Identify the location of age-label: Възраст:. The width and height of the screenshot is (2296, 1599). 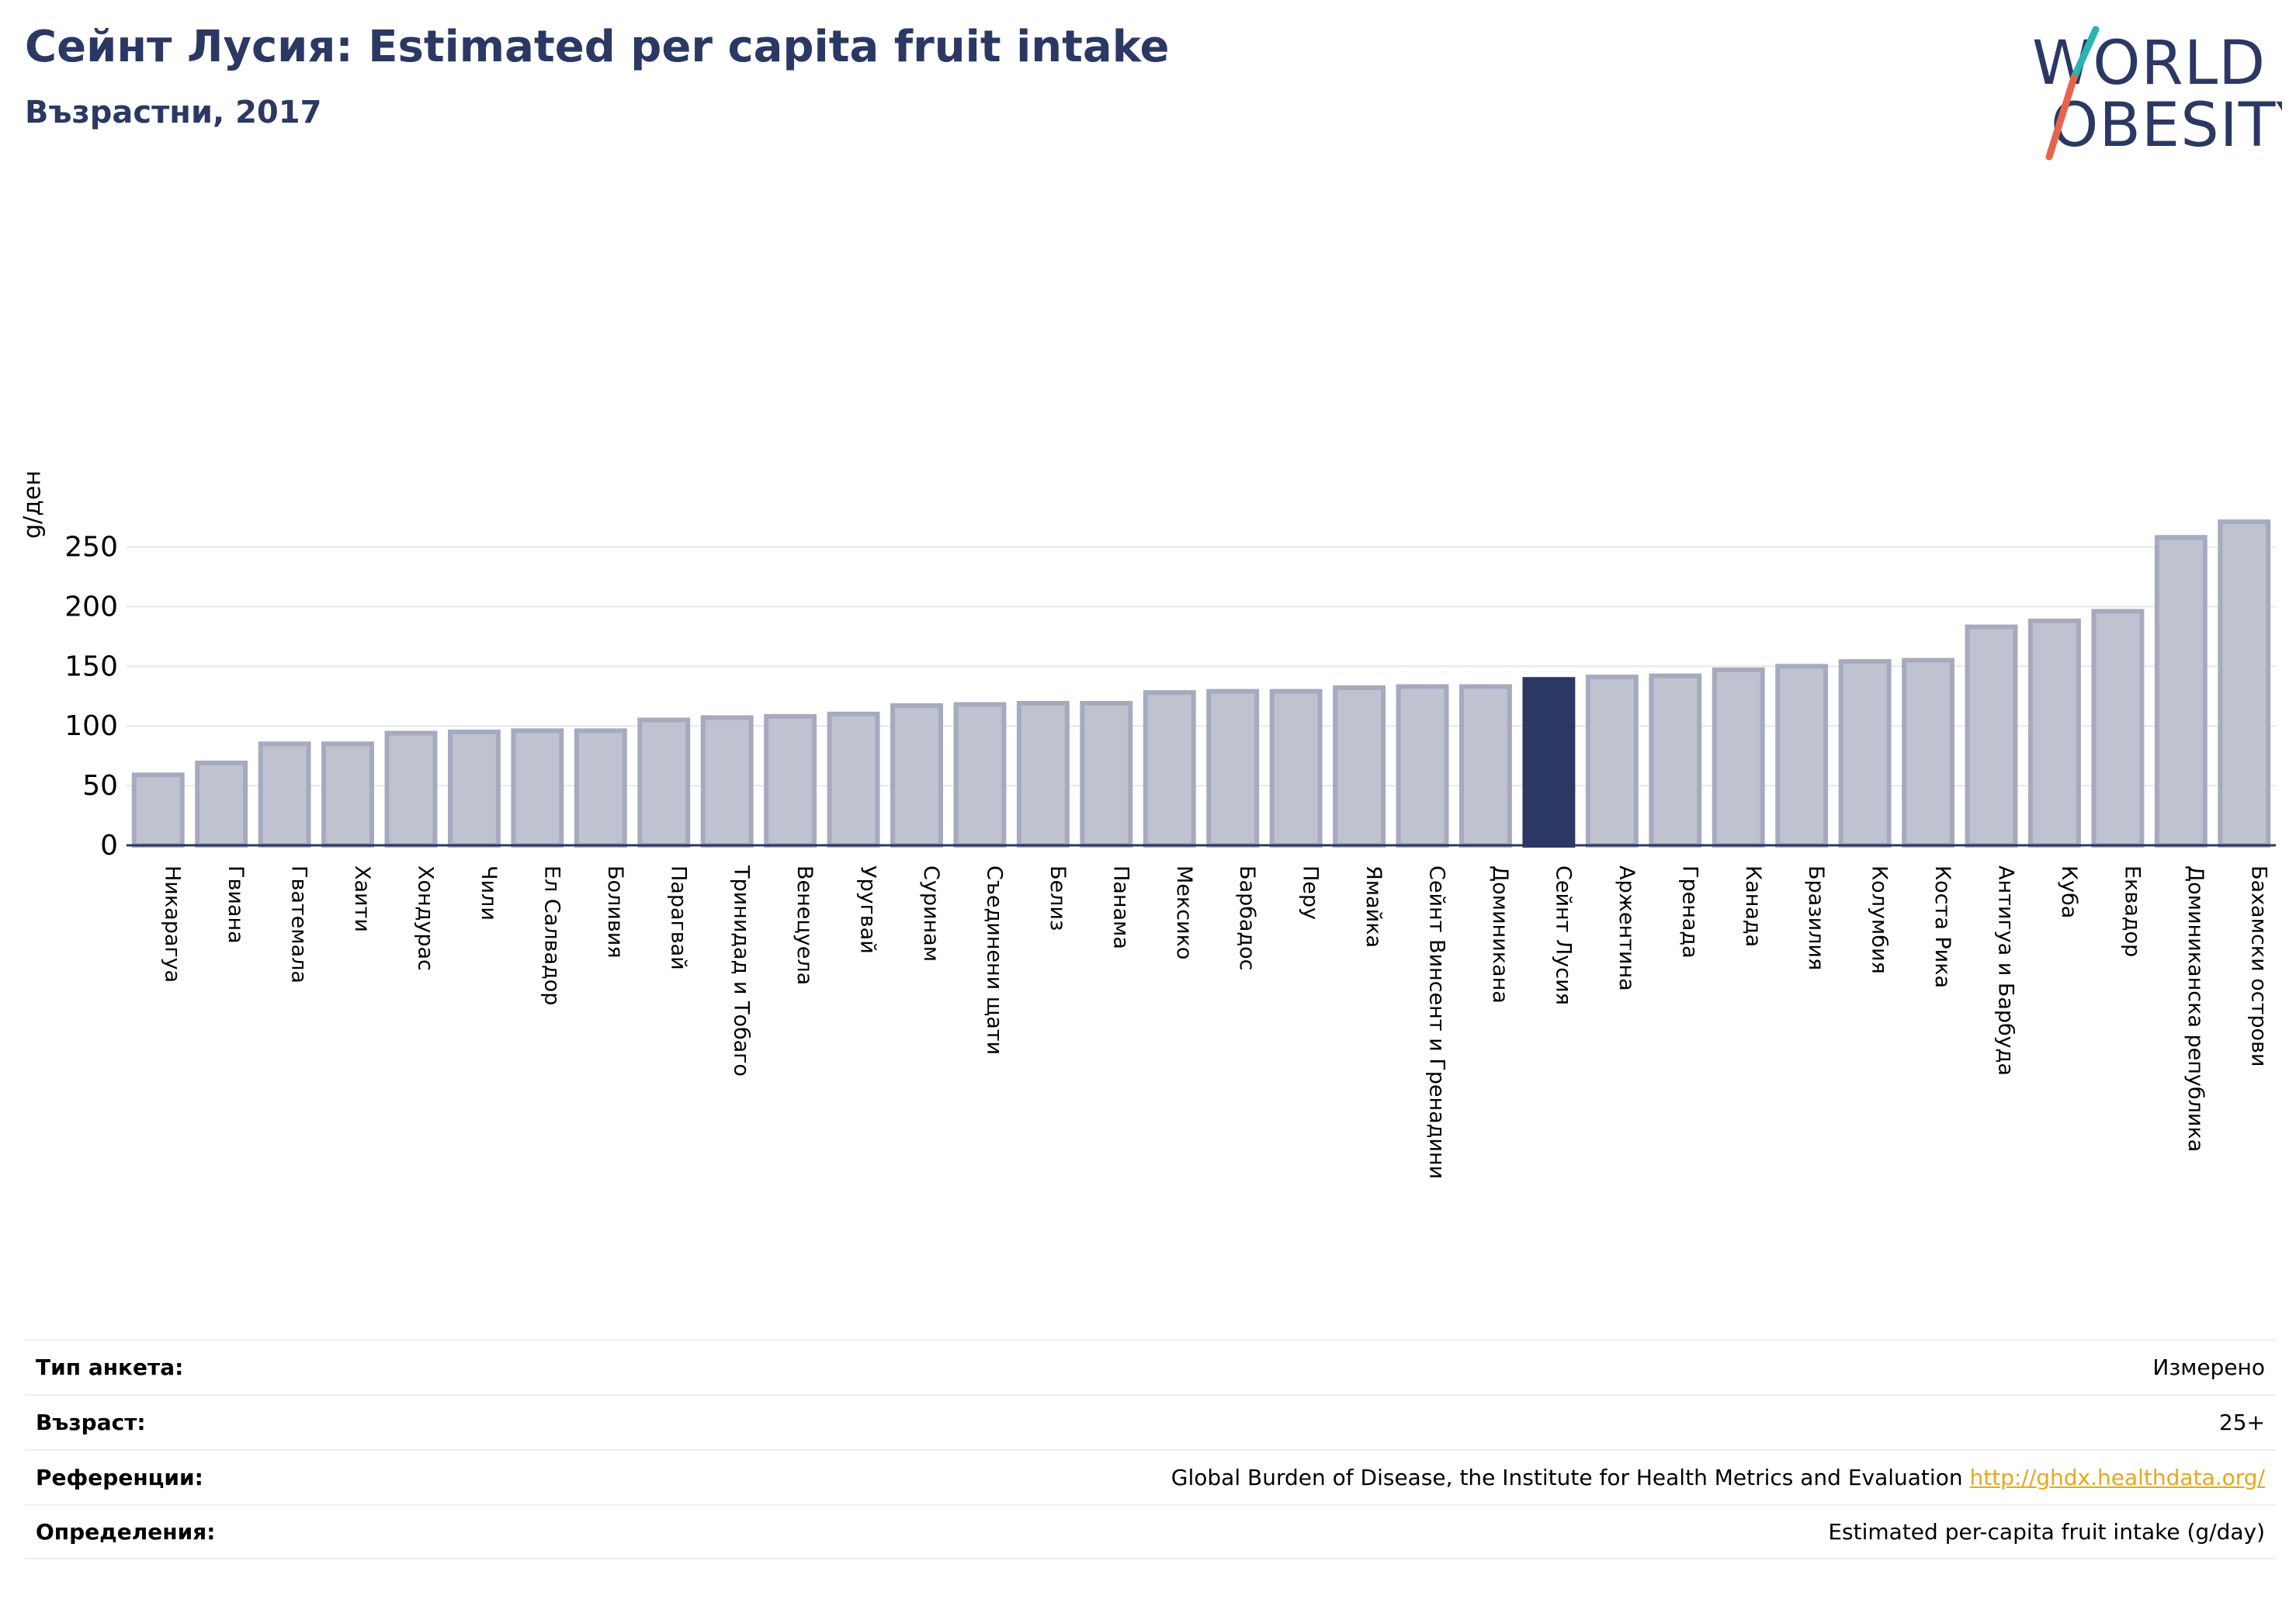
(91, 1422).